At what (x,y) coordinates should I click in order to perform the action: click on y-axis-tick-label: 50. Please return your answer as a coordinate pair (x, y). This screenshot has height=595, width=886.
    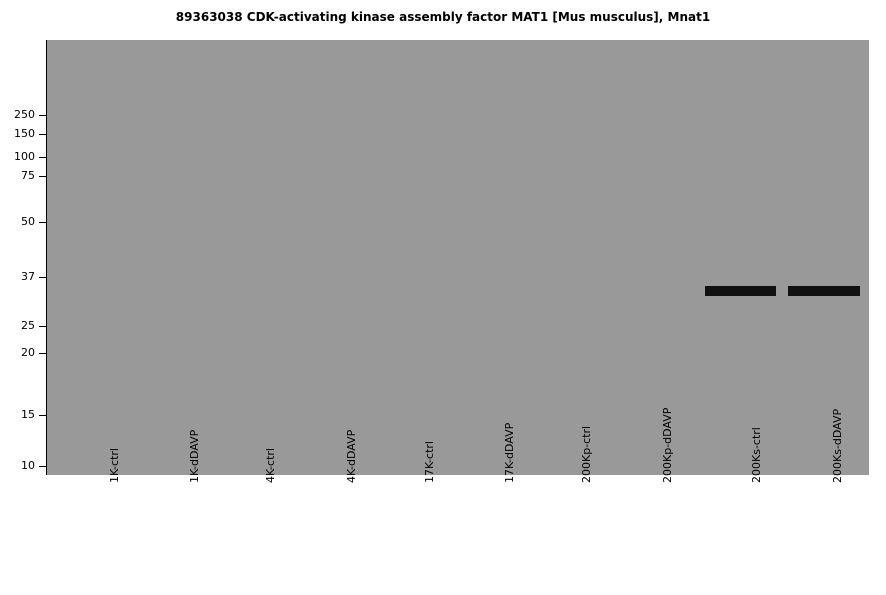
    Looking at the image, I should click on (28, 221).